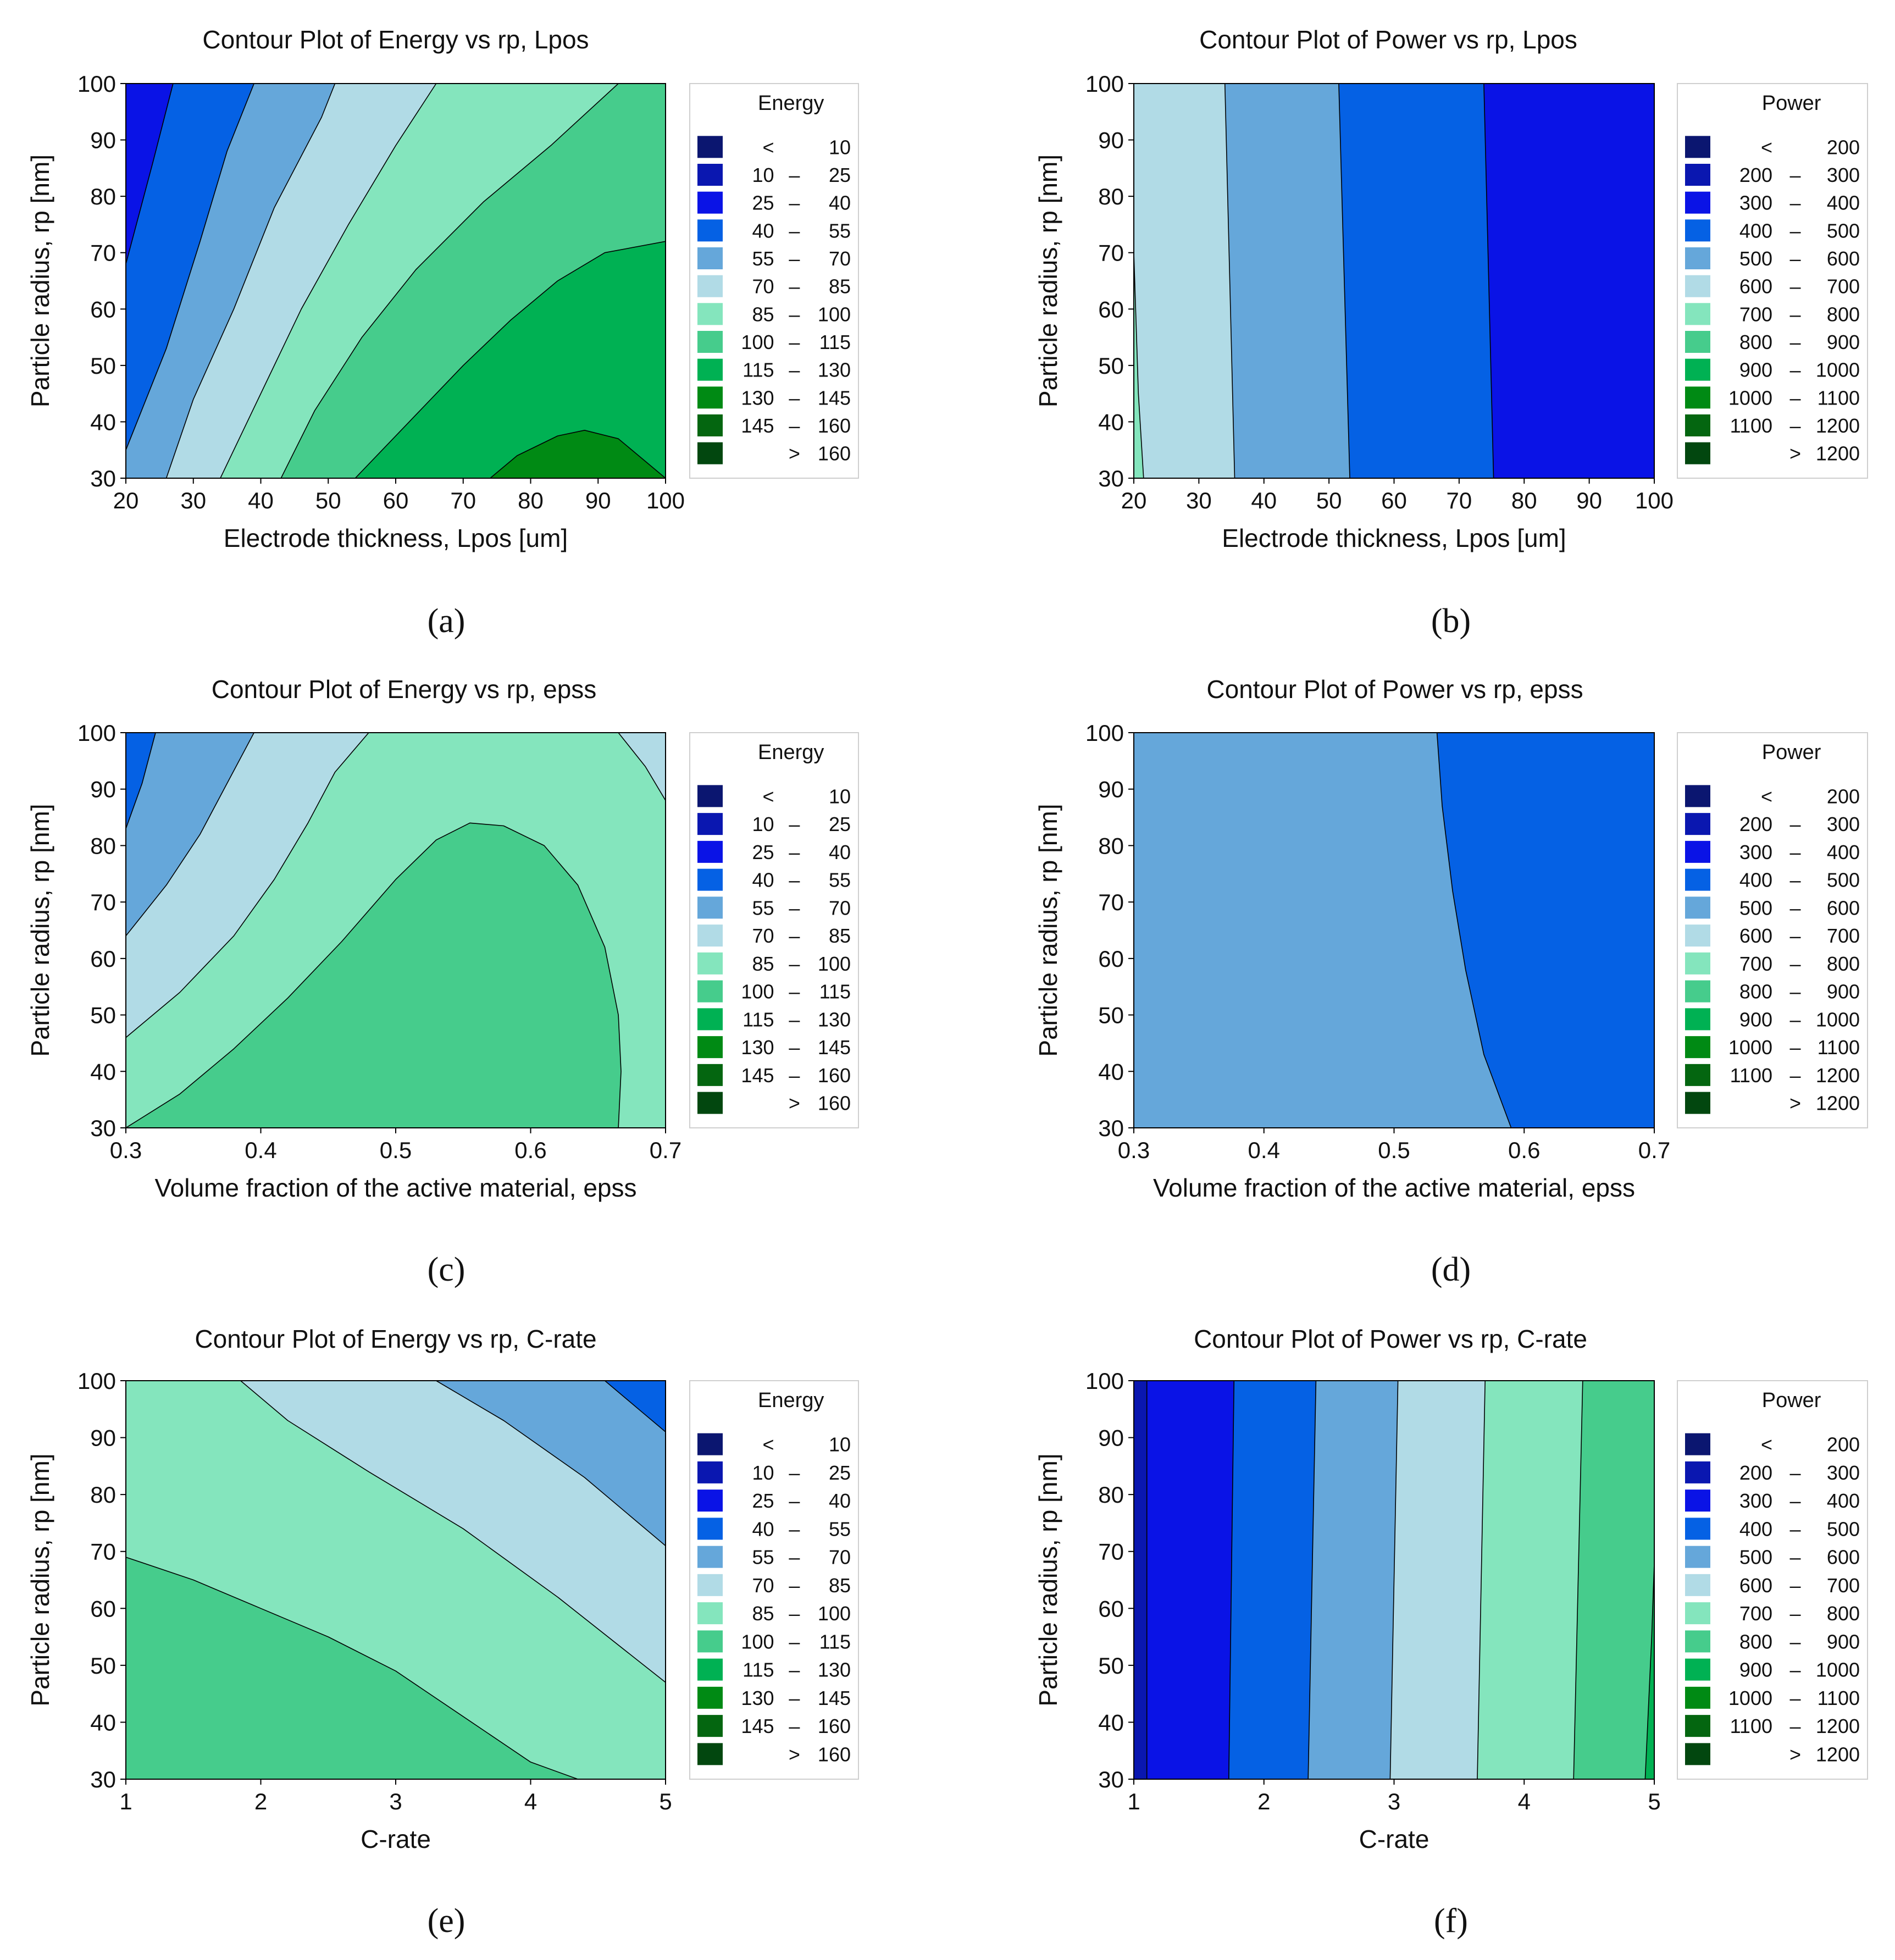 This screenshot has height=1960, width=1895. Describe the element at coordinates (1751, 1726) in the screenshot. I see `legend-low: 1100` at that location.